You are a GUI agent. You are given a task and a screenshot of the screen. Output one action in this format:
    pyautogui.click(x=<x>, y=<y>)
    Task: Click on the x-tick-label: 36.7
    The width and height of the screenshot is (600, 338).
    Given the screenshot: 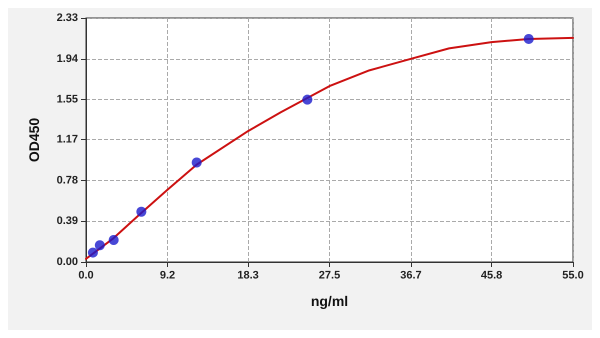 What is the action you would take?
    pyautogui.click(x=411, y=276)
    